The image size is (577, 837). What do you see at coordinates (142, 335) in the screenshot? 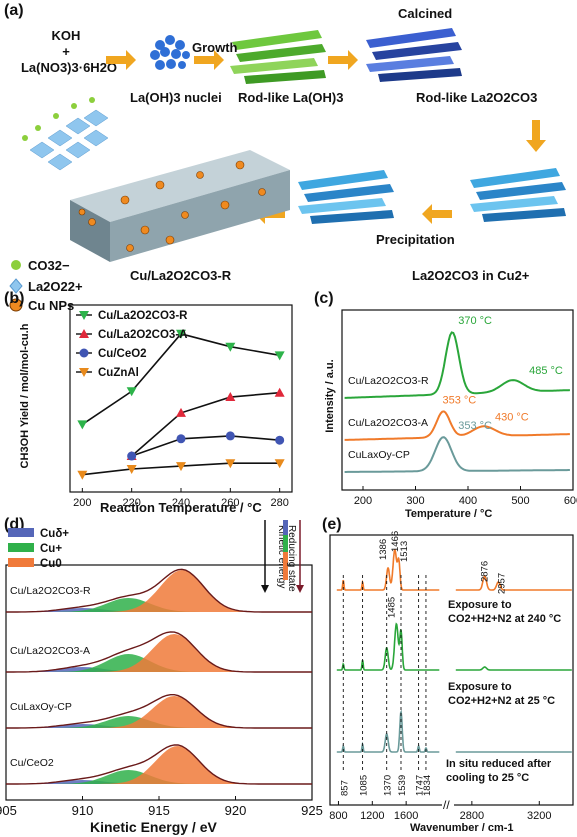
I see `b-legend-label: Cu/La2O2CO3-A` at bounding box center [142, 335].